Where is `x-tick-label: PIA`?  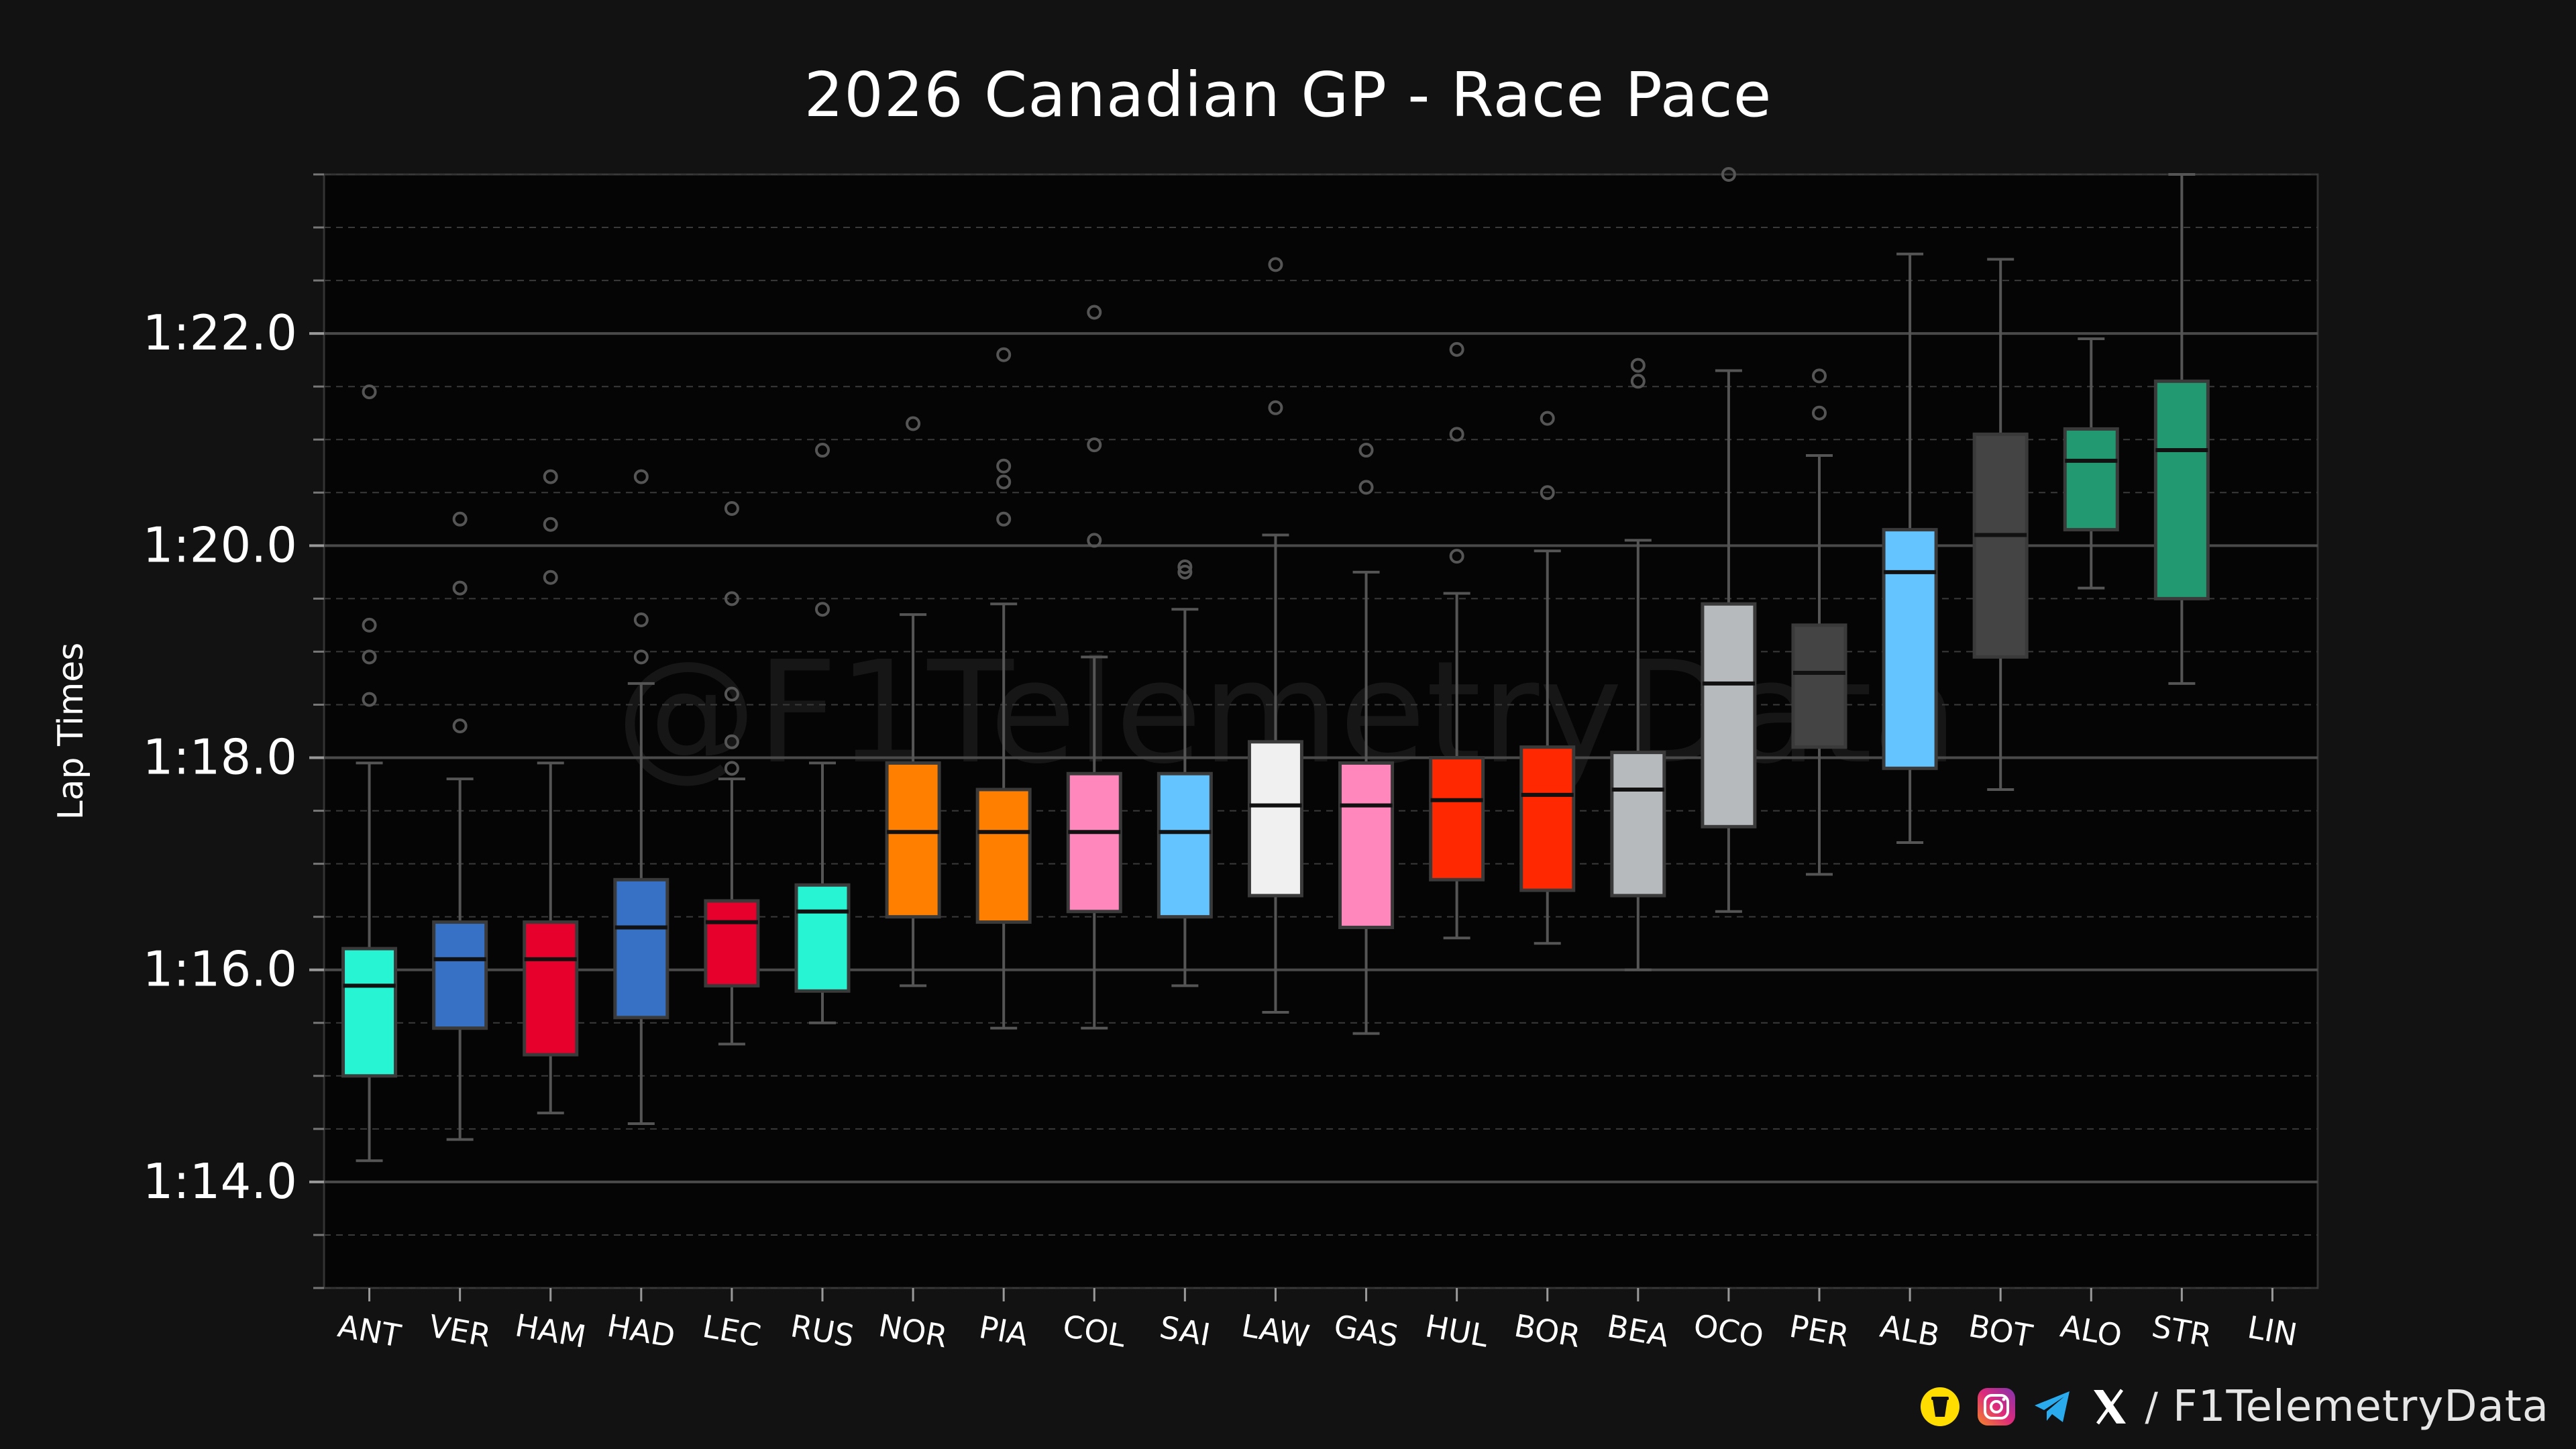
x-tick-label: PIA is located at coordinates (1004, 1331).